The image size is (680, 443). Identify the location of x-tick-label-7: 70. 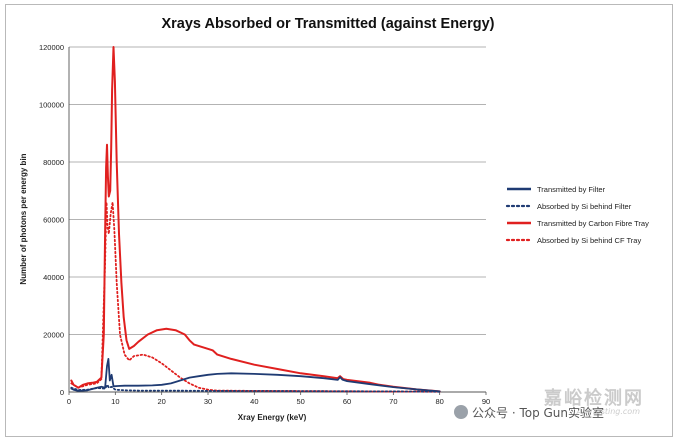
(393, 401).